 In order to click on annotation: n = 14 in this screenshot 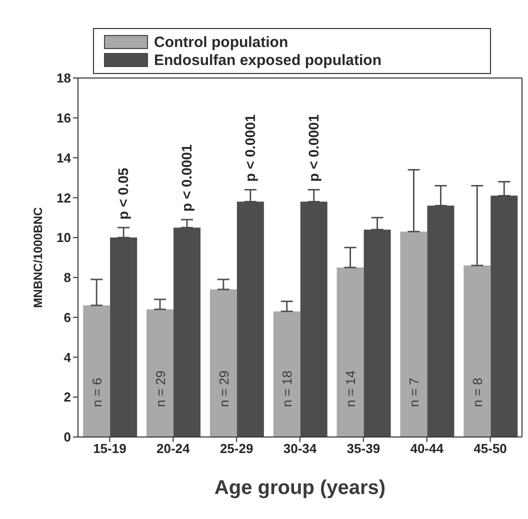, I will do `click(350, 388)`.